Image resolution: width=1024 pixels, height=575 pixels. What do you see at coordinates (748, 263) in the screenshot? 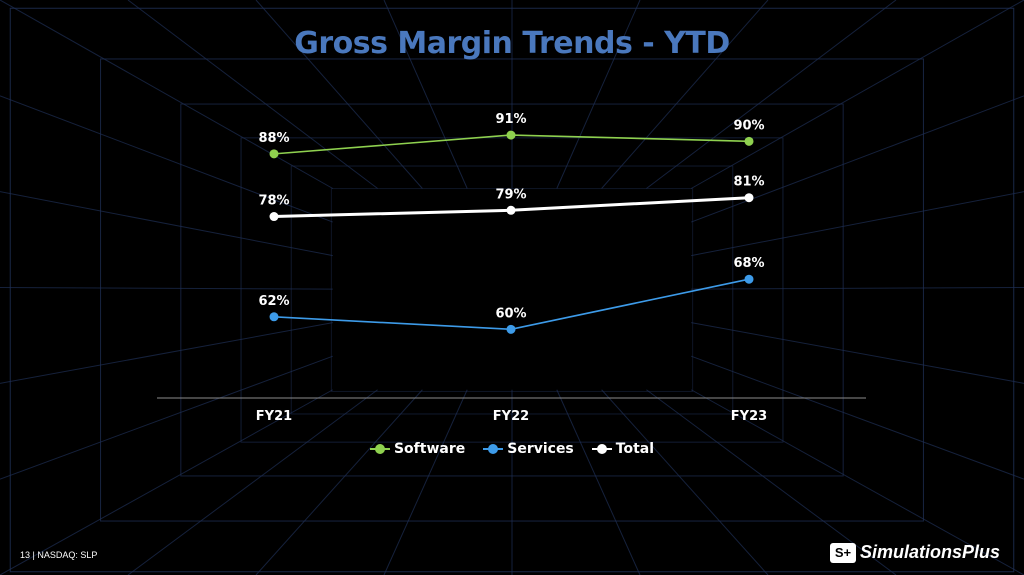
I see `data-label-services: 68%` at bounding box center [748, 263].